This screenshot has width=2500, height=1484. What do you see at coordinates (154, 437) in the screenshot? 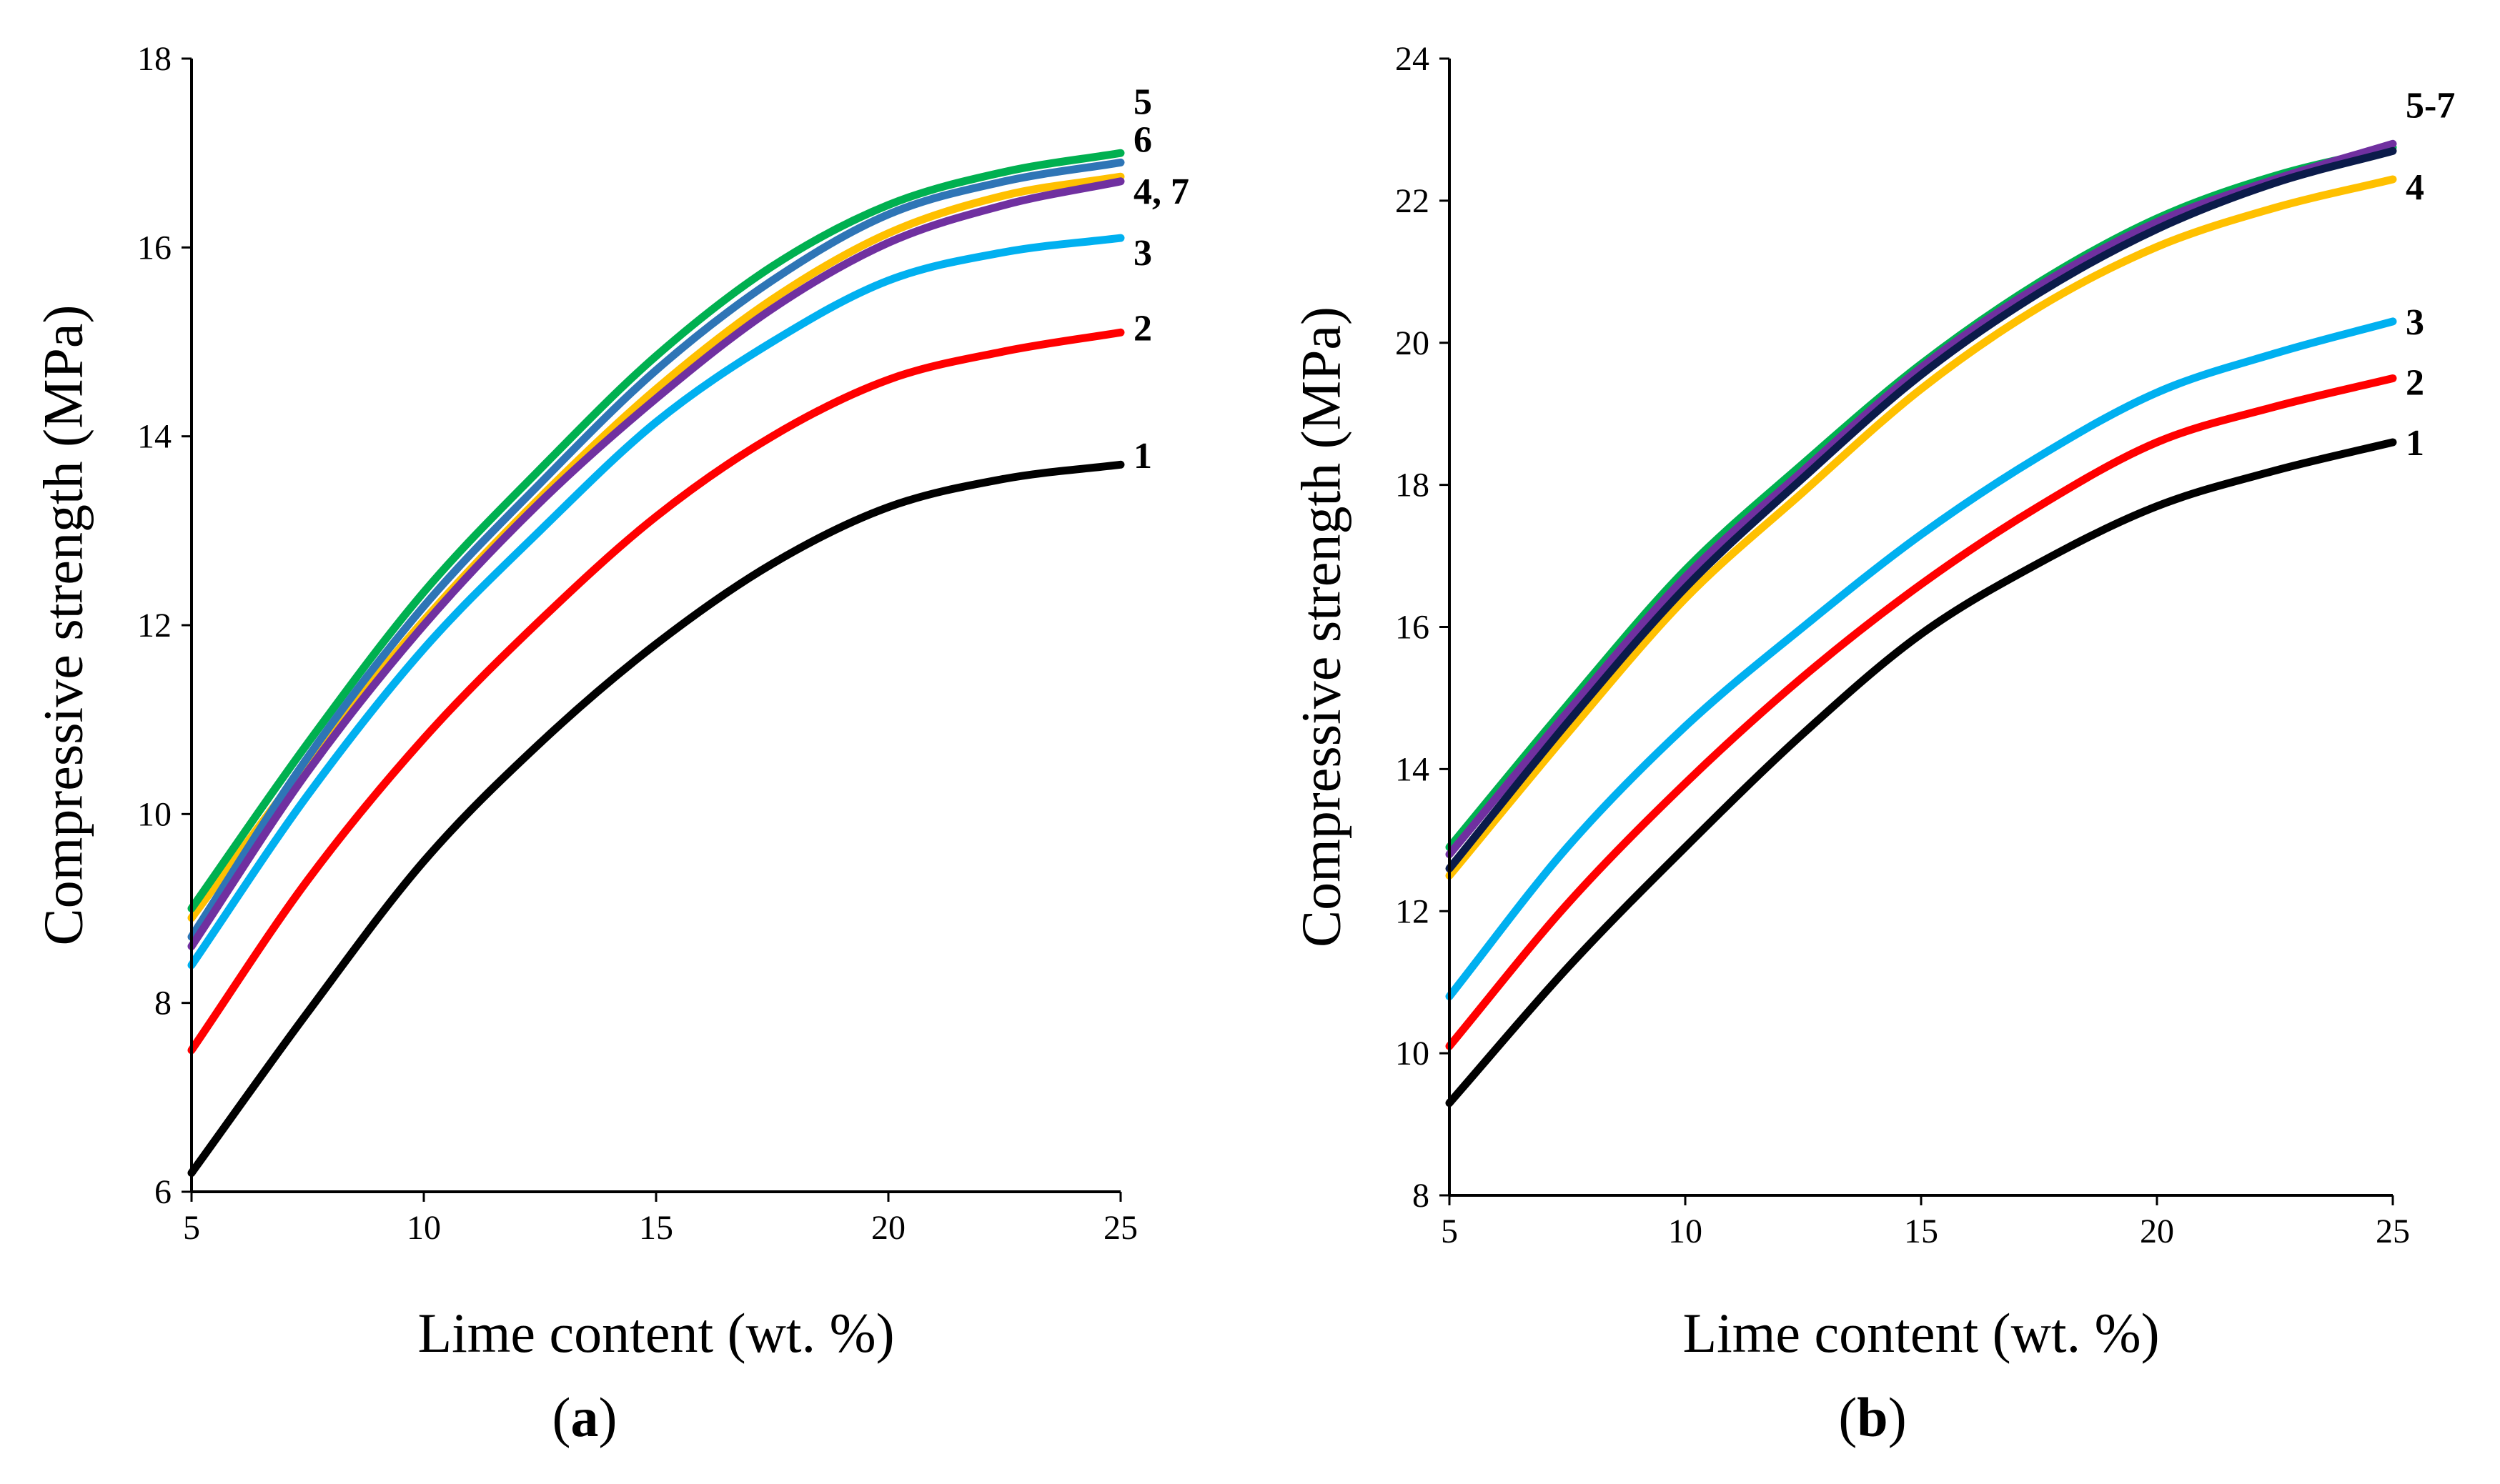
I see `y-tick-label-a-14: 14` at bounding box center [154, 437].